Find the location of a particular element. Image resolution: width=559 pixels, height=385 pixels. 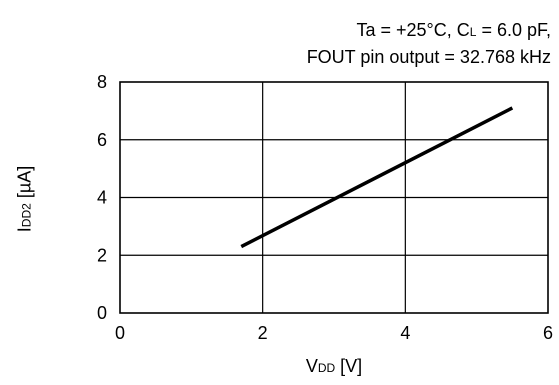

chart-title-line-1: Ta = +25°C, CL = 6.0 pF, is located at coordinates (453, 31).